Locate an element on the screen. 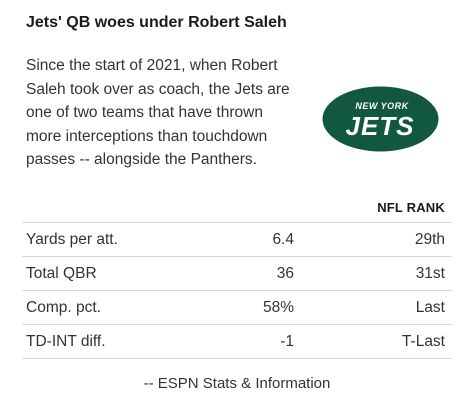  stat-label: TD-INT diff. is located at coordinates (66, 341).